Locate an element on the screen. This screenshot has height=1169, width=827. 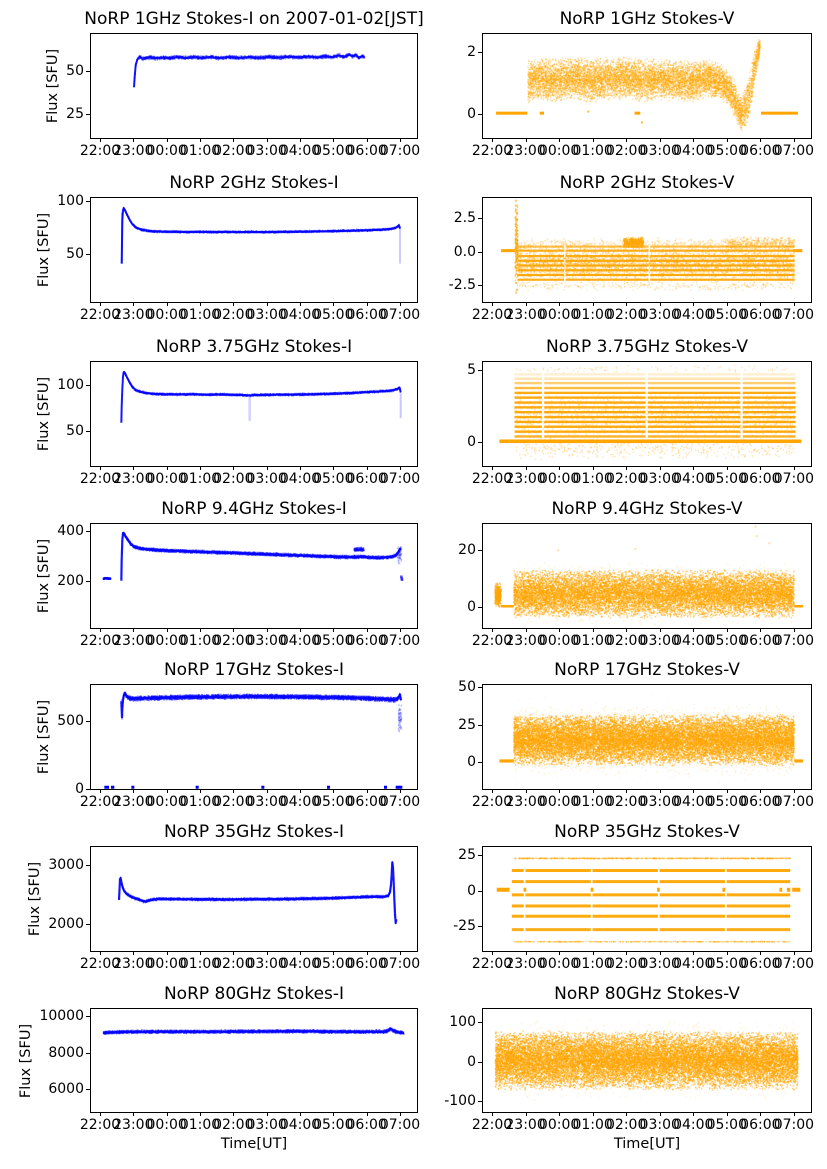
y-axis-label: Flux [SFU] is located at coordinates (26, 1060).